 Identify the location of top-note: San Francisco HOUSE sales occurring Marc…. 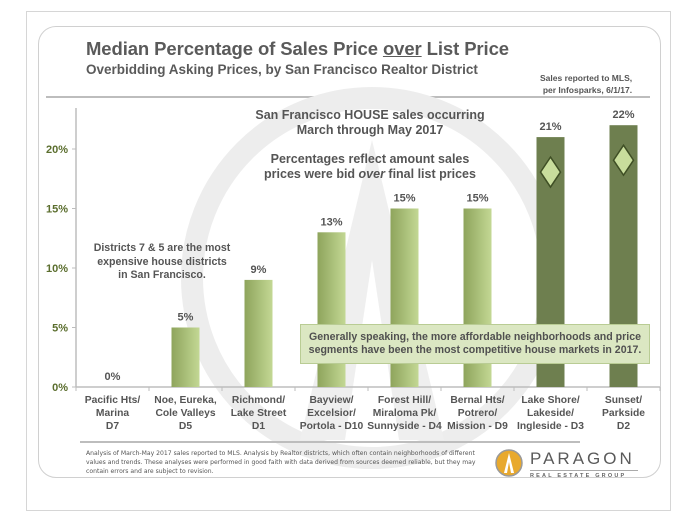
(370, 123).